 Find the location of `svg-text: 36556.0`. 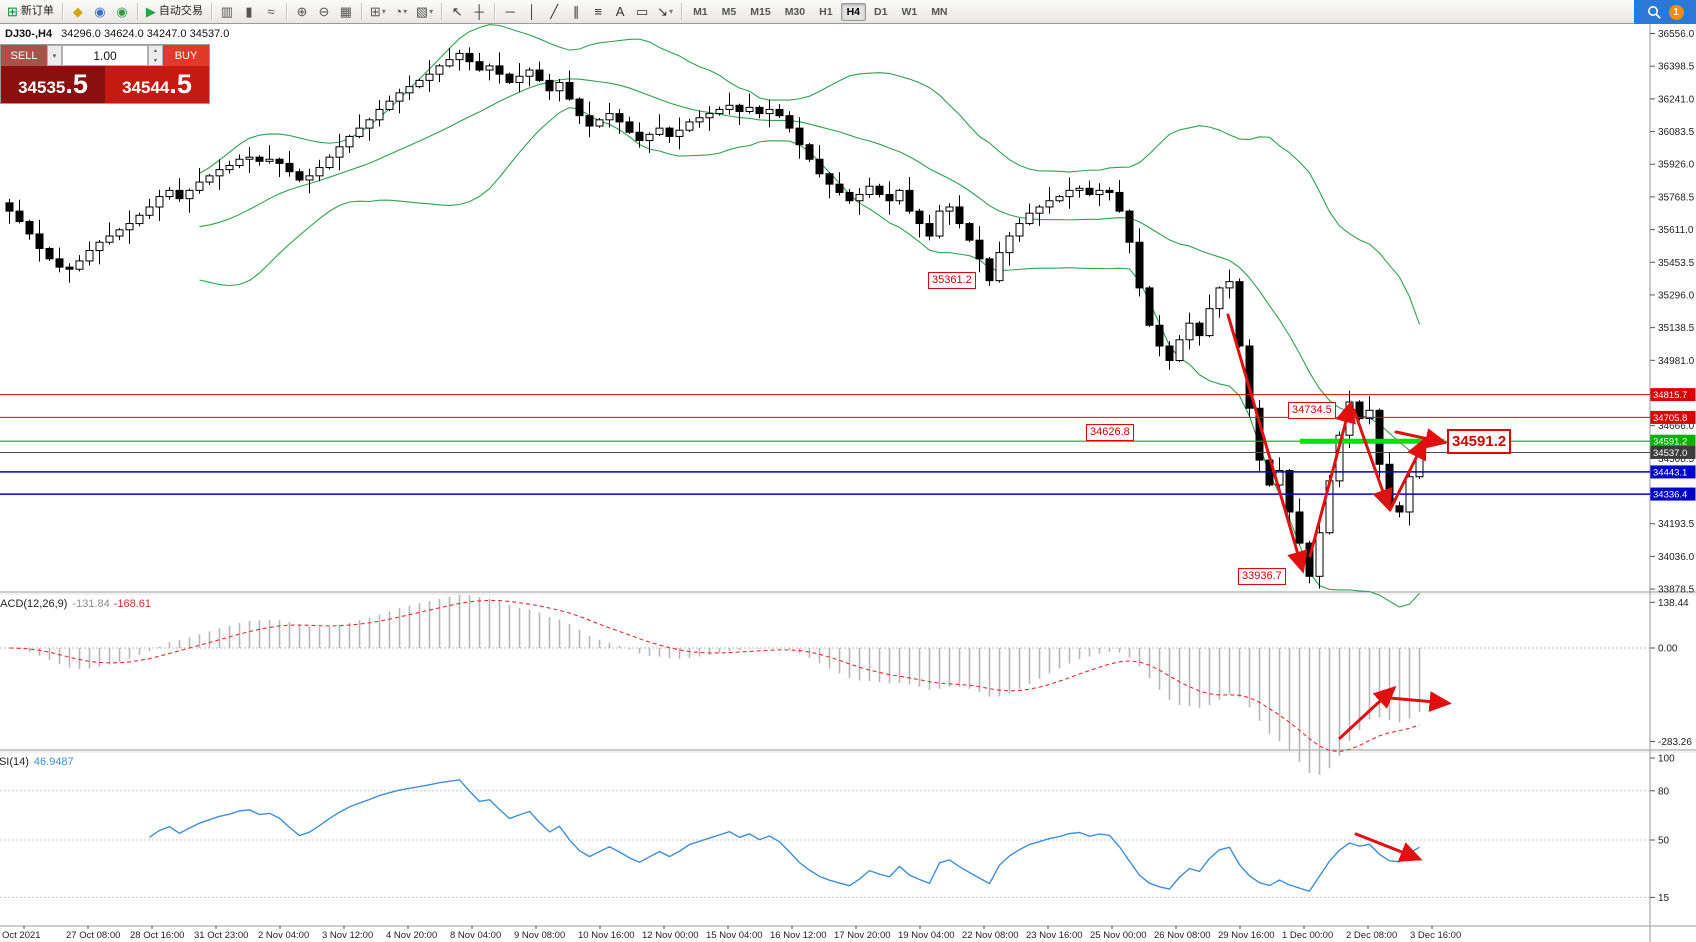

svg-text: 36556.0 is located at coordinates (1676, 34).